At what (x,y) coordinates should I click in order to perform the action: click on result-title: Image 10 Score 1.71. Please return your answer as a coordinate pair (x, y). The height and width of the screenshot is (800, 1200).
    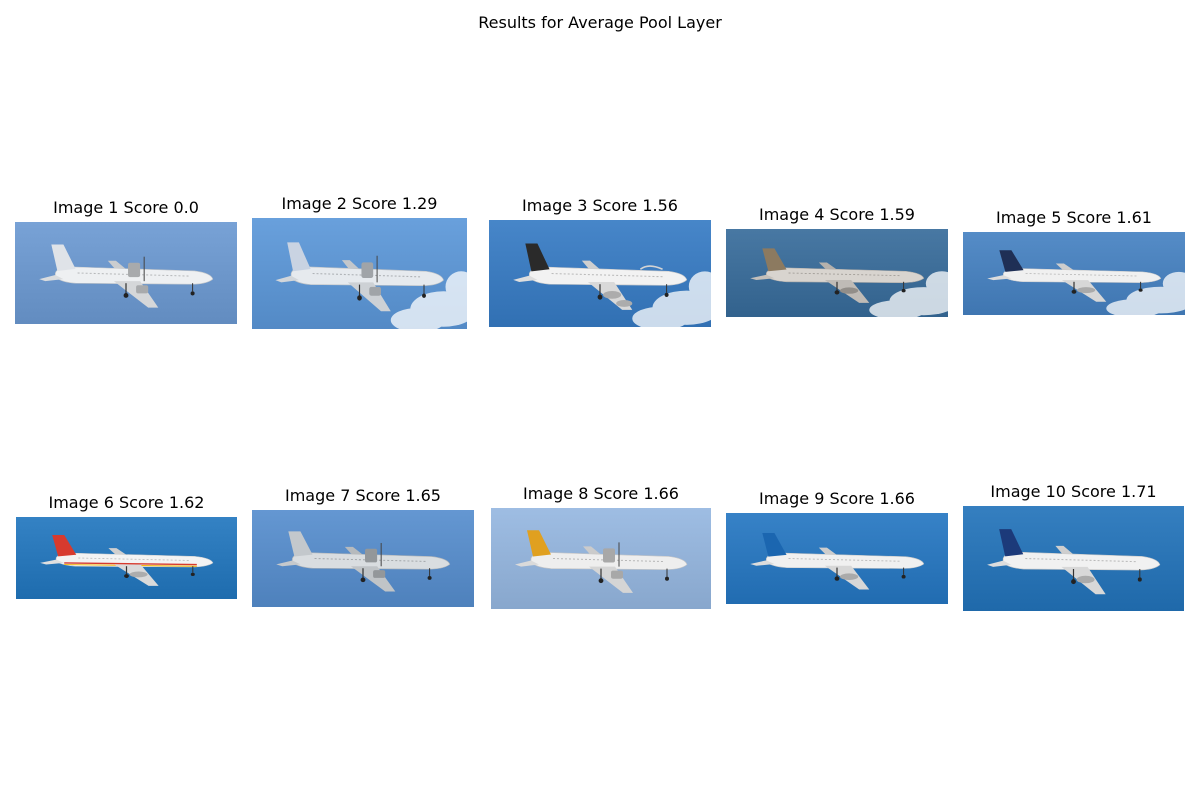
    Looking at the image, I should click on (1073, 491).